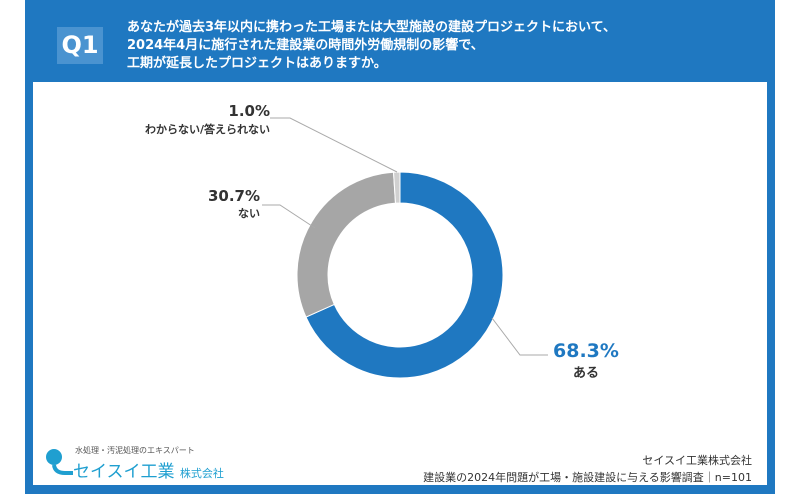 The image size is (800, 500). What do you see at coordinates (135, 450) in the screenshot?
I see `logo-tagline: 水処理・汚泥処理のエキスパート` at bounding box center [135, 450].